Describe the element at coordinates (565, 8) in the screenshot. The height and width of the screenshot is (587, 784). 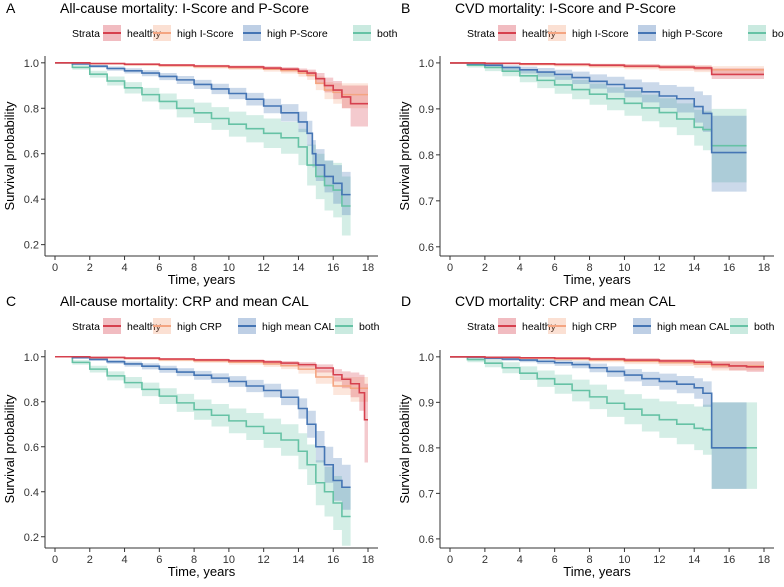
I see `chart-title: CVD mortality: I-Score and P-Score` at that location.